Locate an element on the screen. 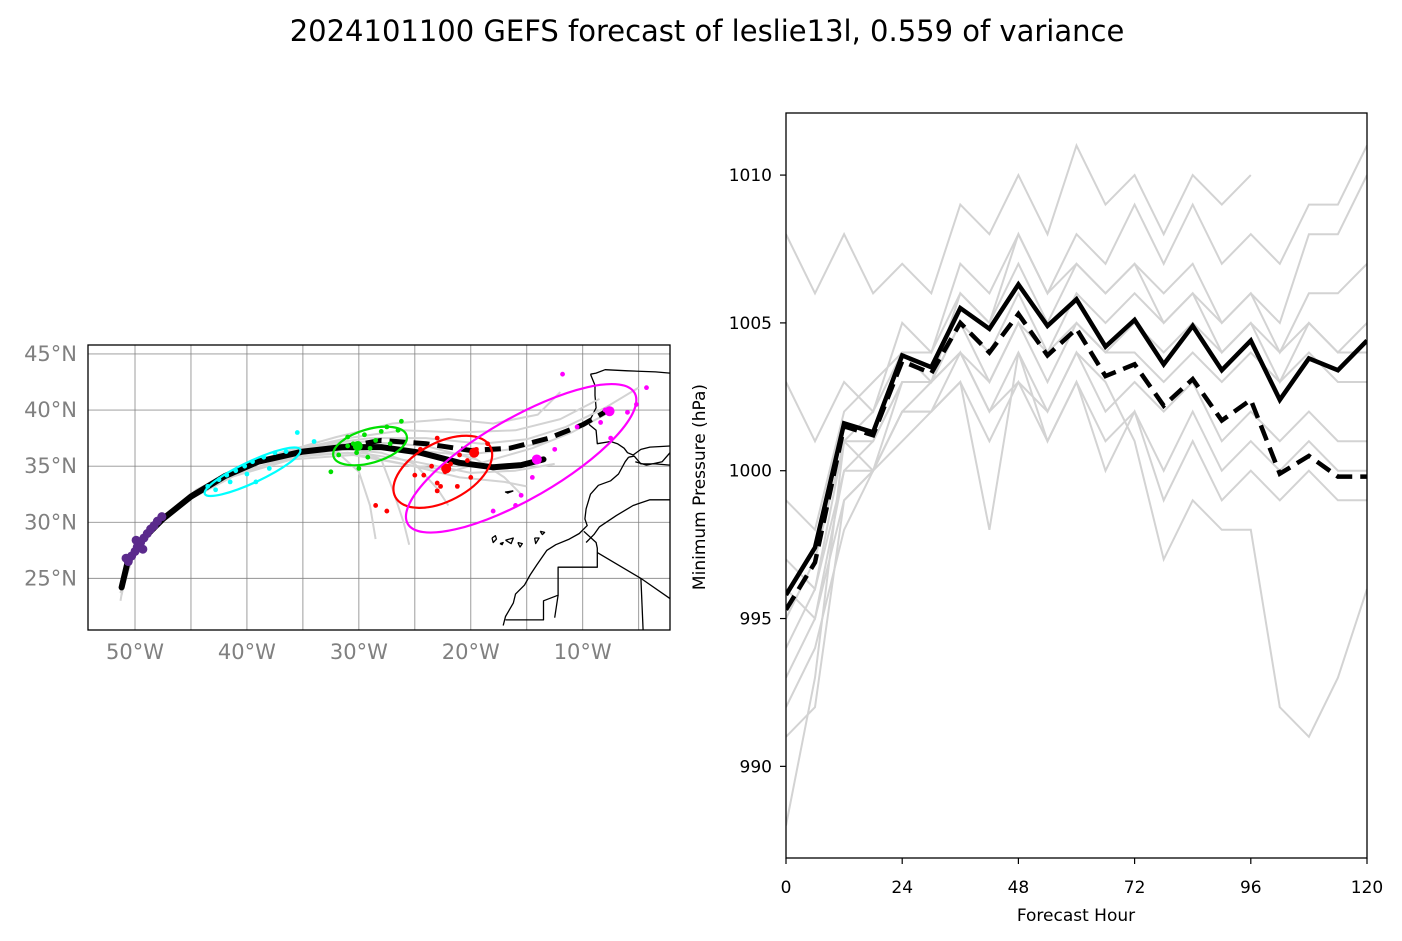  map-y-tick-label: 30°N is located at coordinates (50, 522).